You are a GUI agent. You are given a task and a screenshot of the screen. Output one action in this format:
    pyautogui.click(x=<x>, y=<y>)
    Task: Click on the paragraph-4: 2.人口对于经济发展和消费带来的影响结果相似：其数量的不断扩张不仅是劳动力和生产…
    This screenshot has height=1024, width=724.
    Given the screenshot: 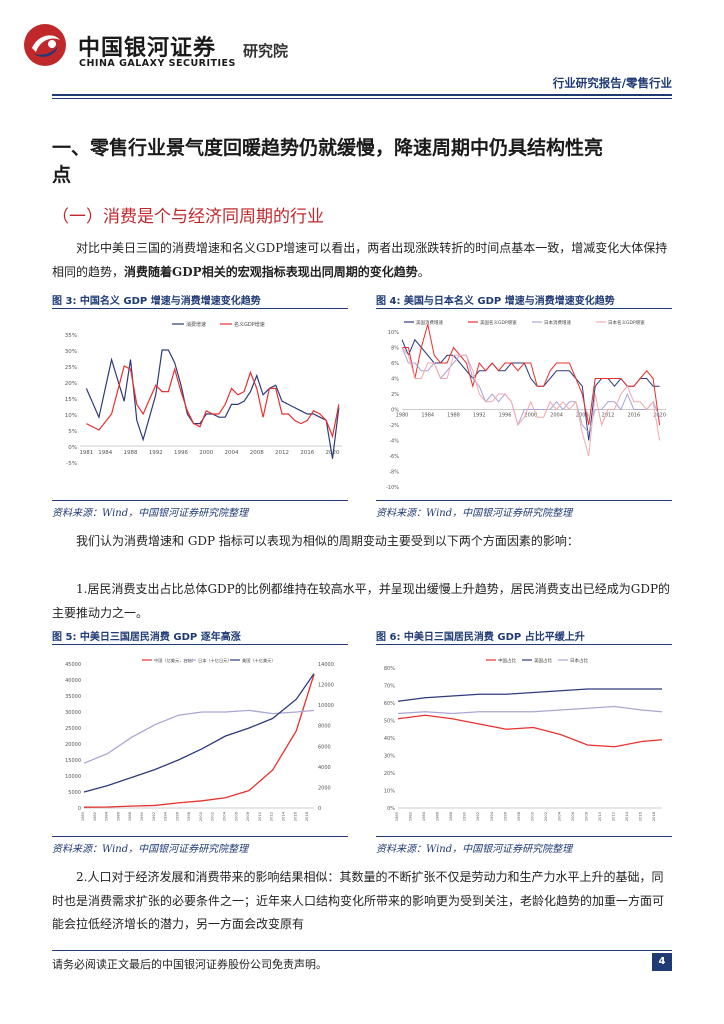 What is the action you would take?
    pyautogui.click(x=358, y=900)
    